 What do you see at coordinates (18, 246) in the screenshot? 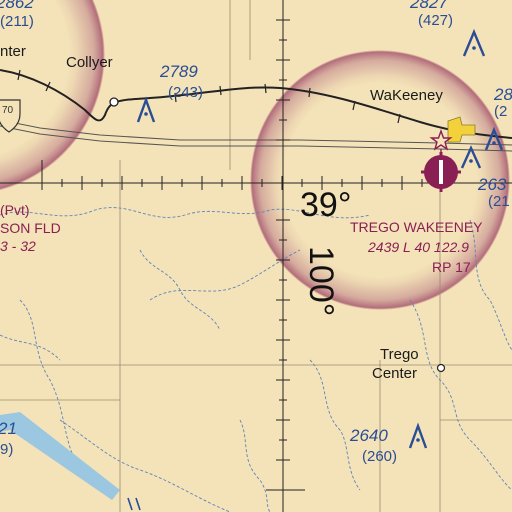
I see `airport-data-west: 3 - 32` at bounding box center [18, 246].